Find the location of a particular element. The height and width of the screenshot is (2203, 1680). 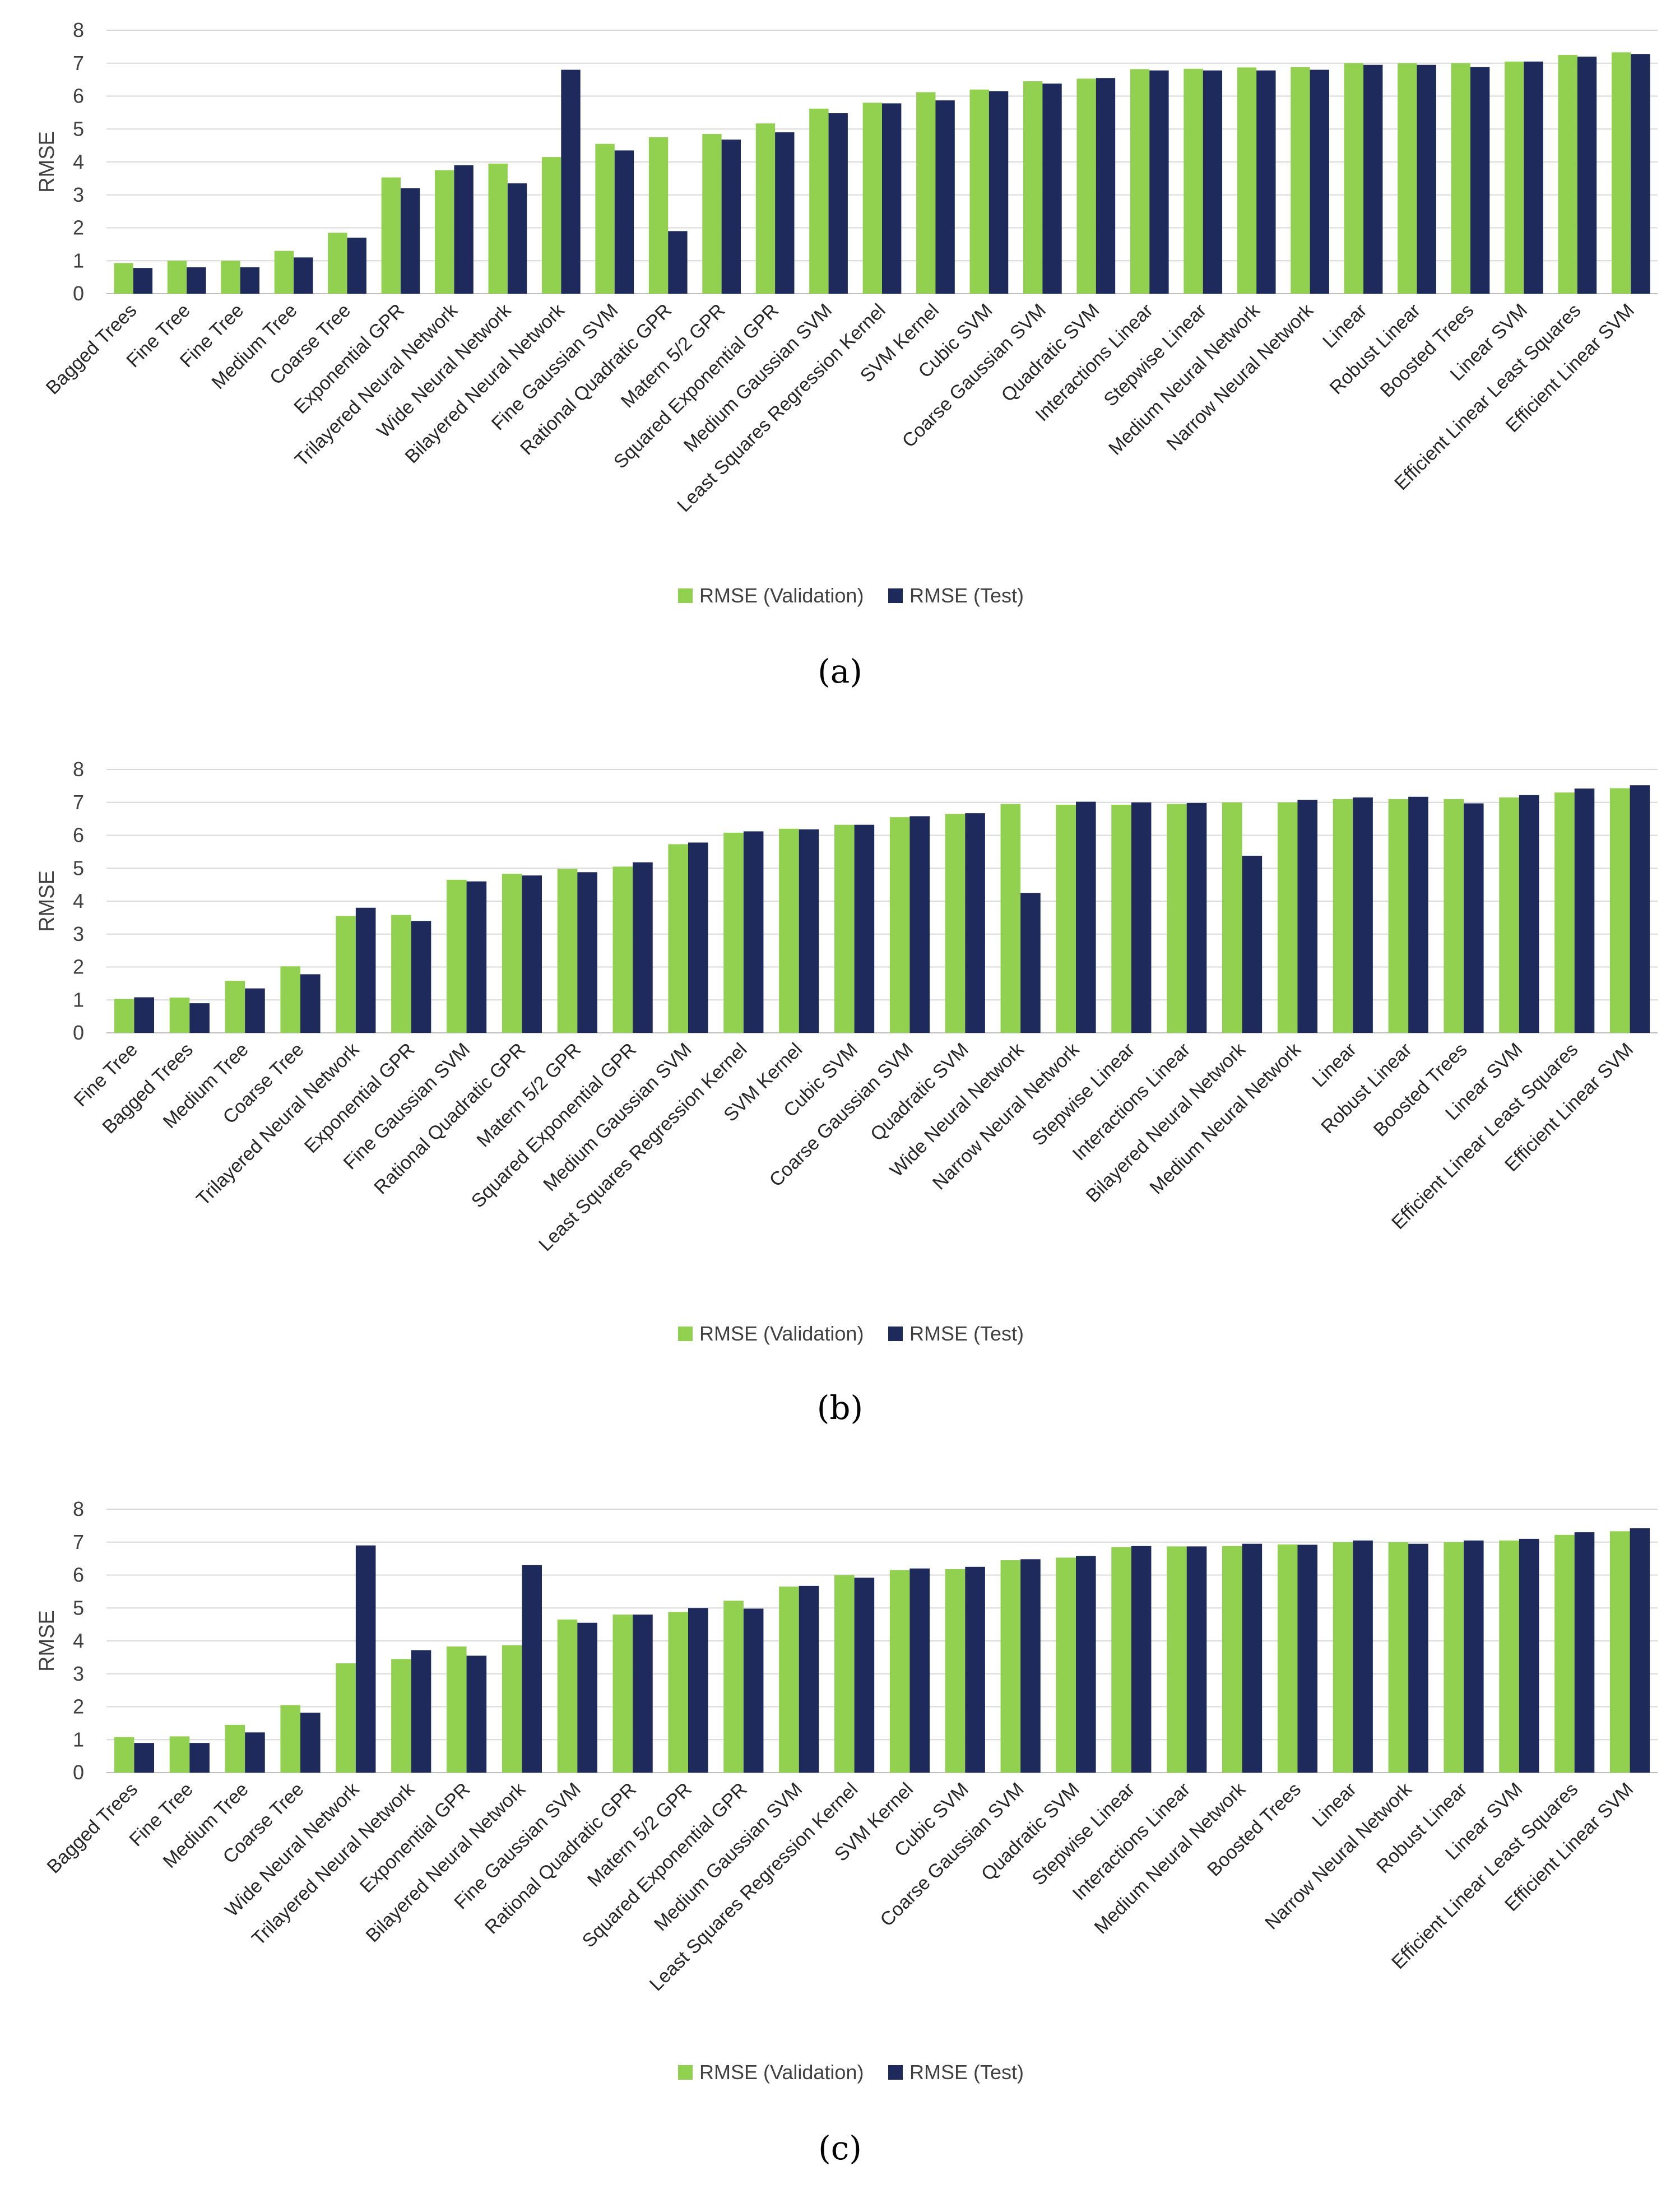

y-tick-label: 6 is located at coordinates (79, 96).